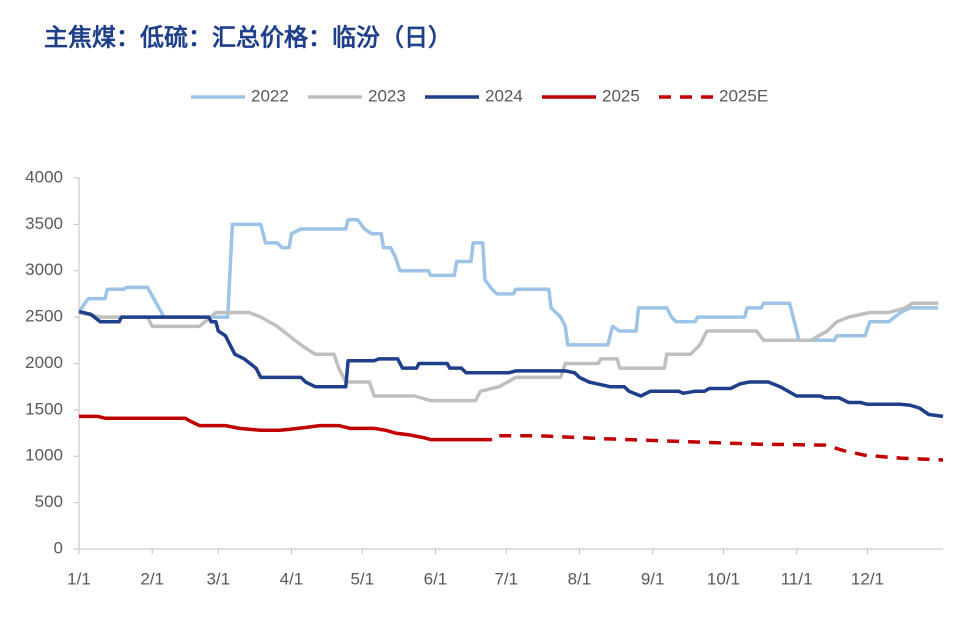 The image size is (975, 621). I want to click on x-tick-label: 1/1, so click(79, 578).